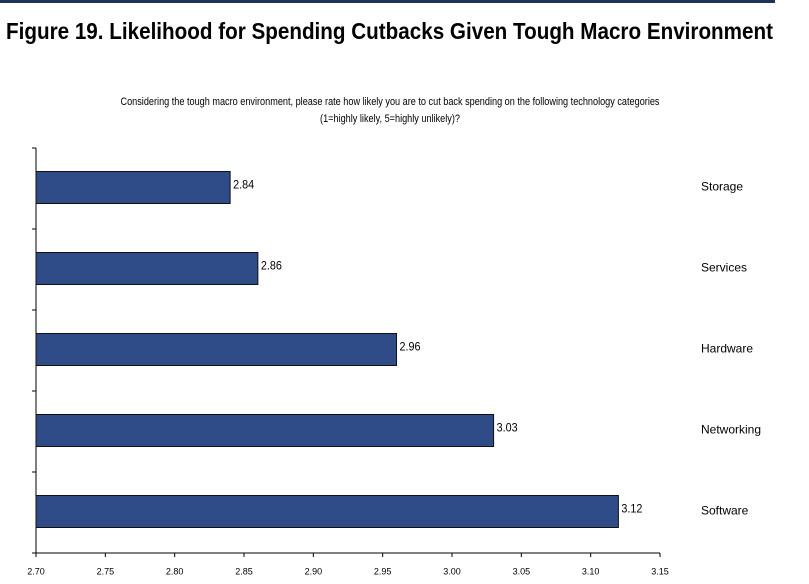 This screenshot has width=809, height=584. I want to click on x-tick-label: 2.90, so click(314, 571).